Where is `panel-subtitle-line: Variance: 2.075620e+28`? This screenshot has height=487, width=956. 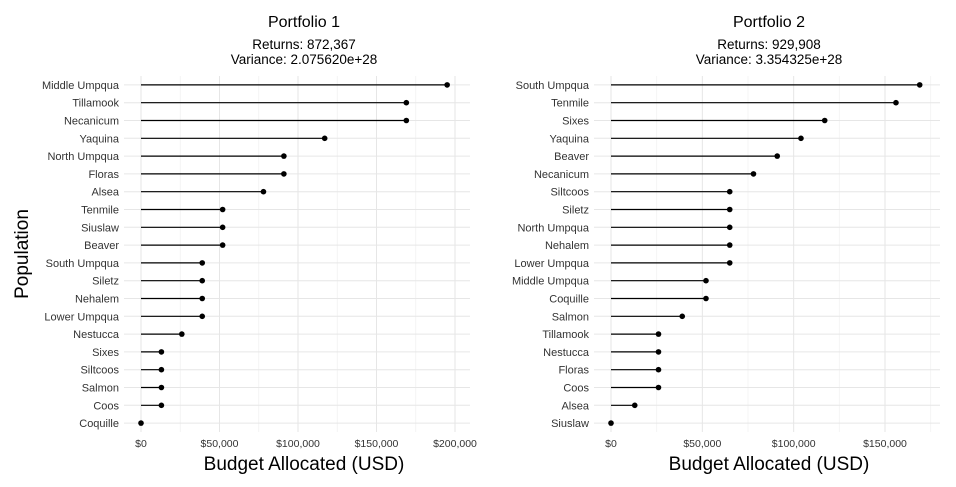
panel-subtitle-line: Variance: 2.075620e+28 is located at coordinates (304, 59).